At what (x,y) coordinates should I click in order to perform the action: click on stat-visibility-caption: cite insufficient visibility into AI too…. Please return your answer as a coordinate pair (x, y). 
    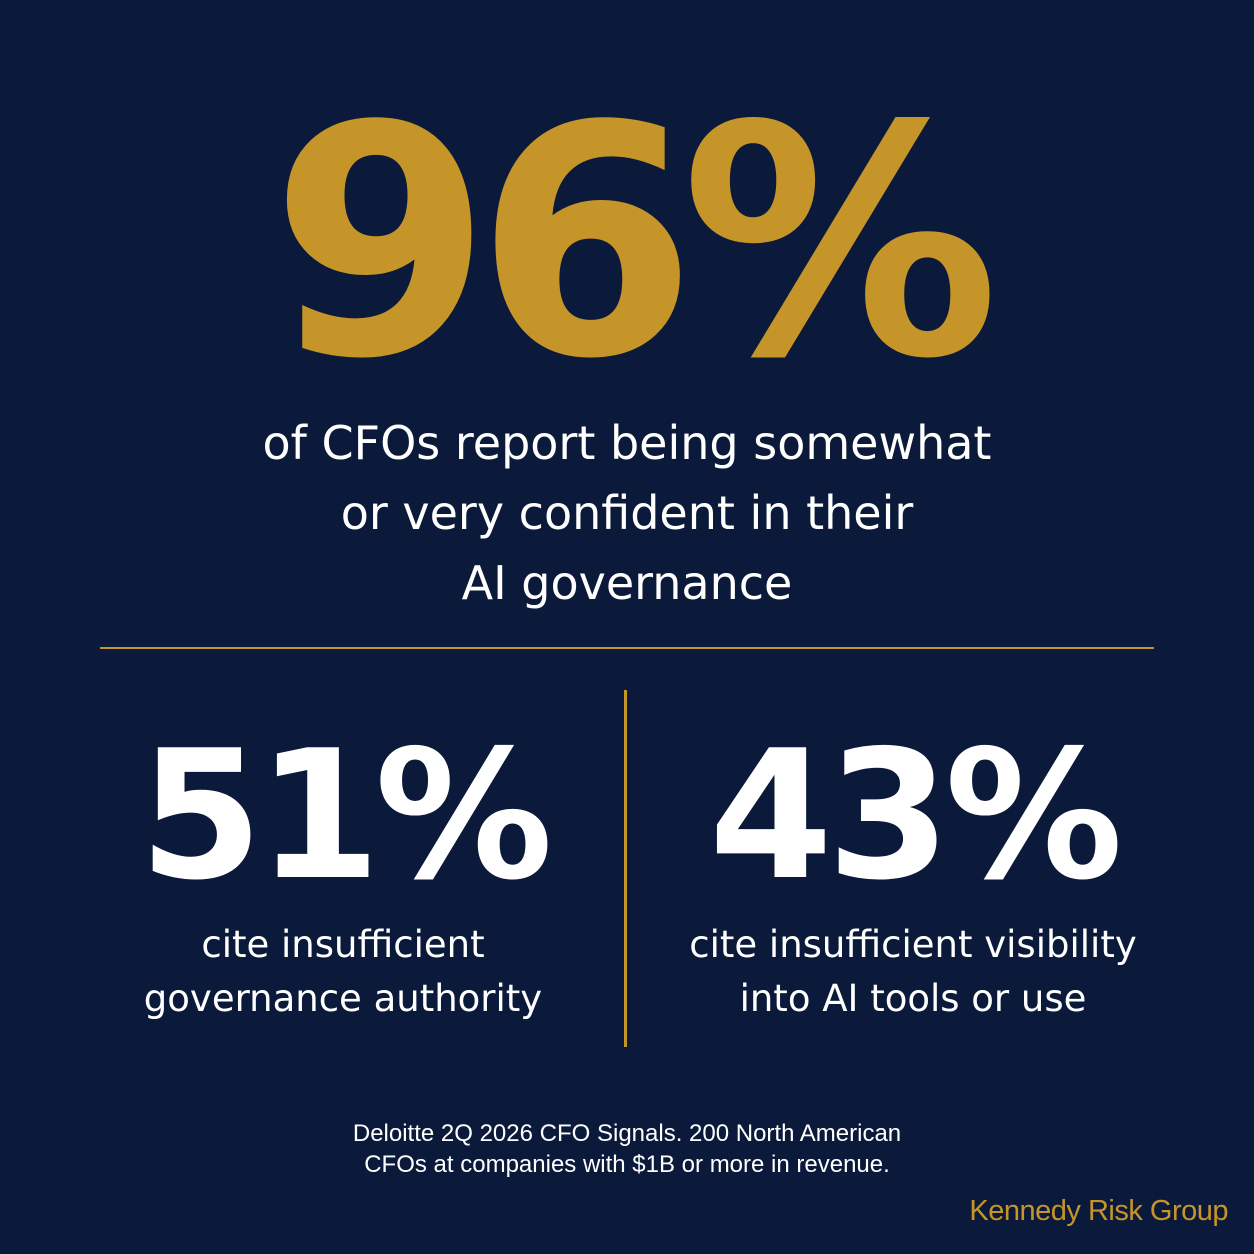
    Looking at the image, I should click on (913, 972).